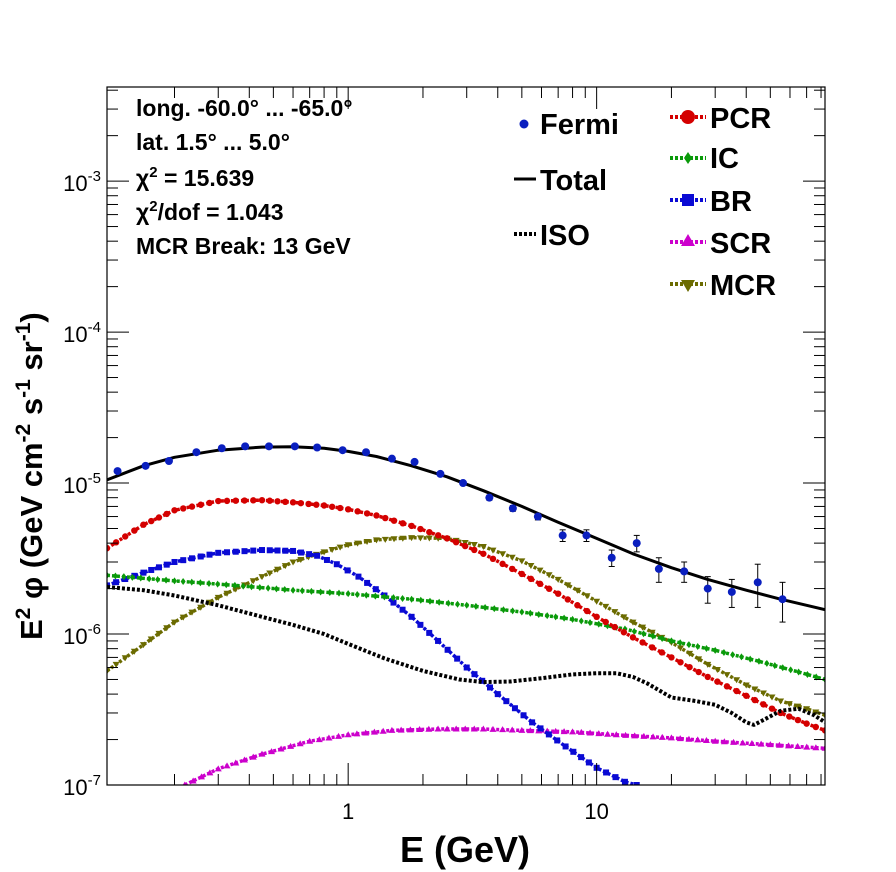 This screenshot has width=896, height=872. I want to click on legend-pcr-marker, so click(688, 117).